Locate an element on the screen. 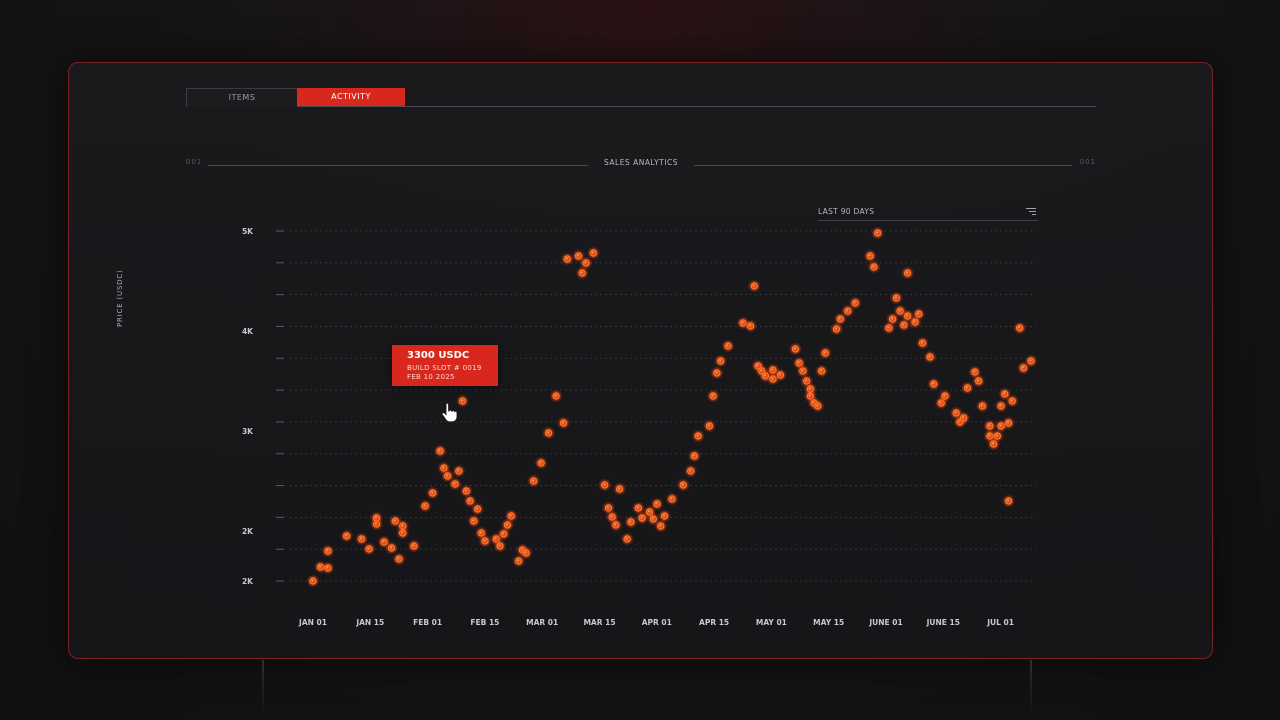 This screenshot has height=720, width=1280. y-tick-label: 5K is located at coordinates (248, 231).